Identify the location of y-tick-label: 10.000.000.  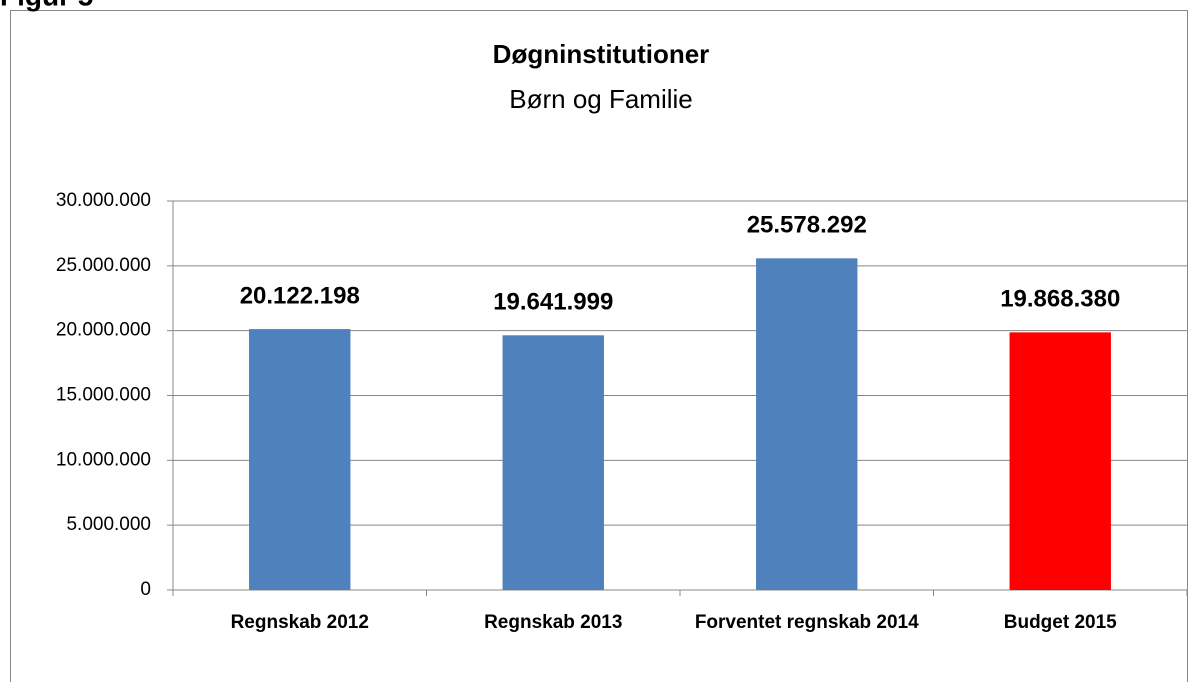
(103, 459).